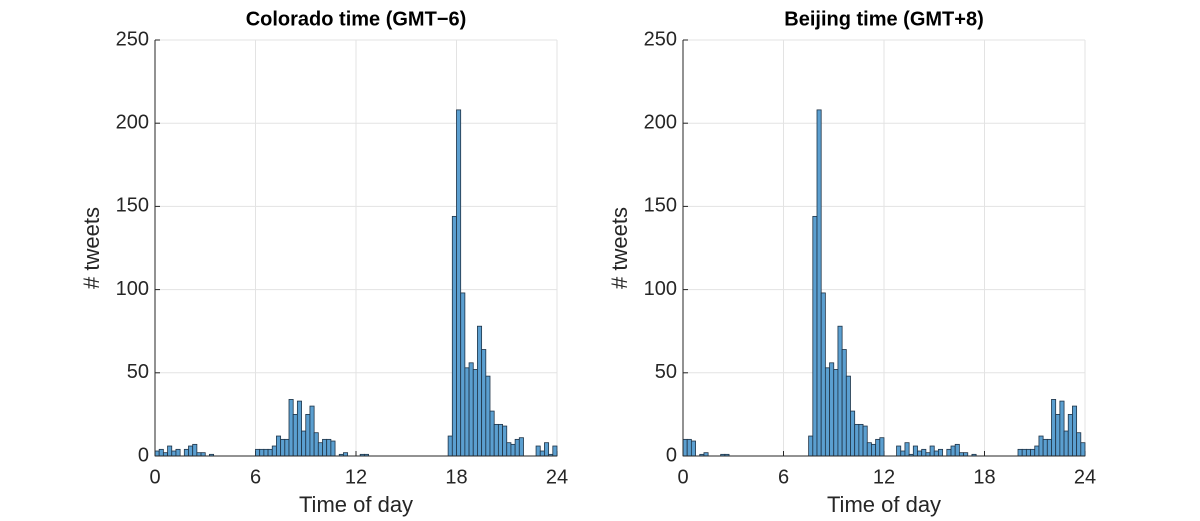  I want to click on chart-title: Beijing time (GMT+8), so click(883, 19).